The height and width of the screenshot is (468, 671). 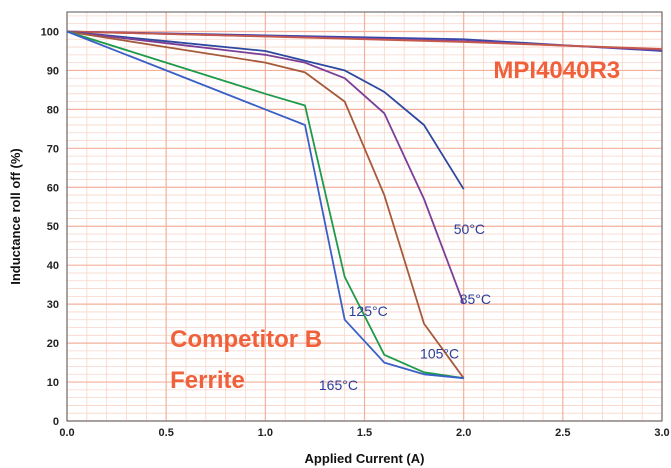 What do you see at coordinates (53, 71) in the screenshot?
I see `y-tick-label: 90` at bounding box center [53, 71].